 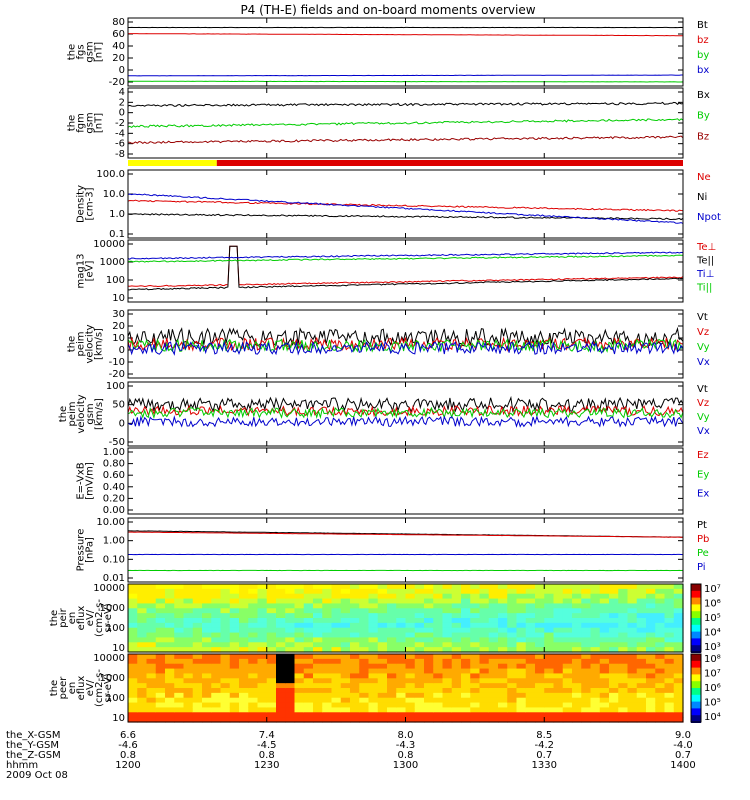 What do you see at coordinates (114, 578) in the screenshot?
I see `ytick-label: 0.01` at bounding box center [114, 578].